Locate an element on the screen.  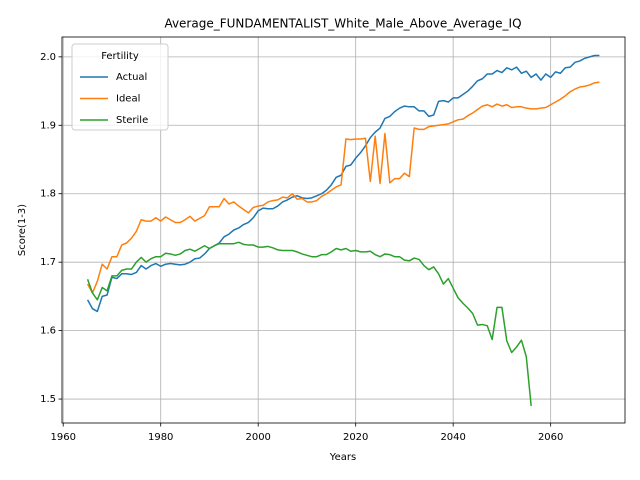
legend-label: Ideal is located at coordinates (128, 99).